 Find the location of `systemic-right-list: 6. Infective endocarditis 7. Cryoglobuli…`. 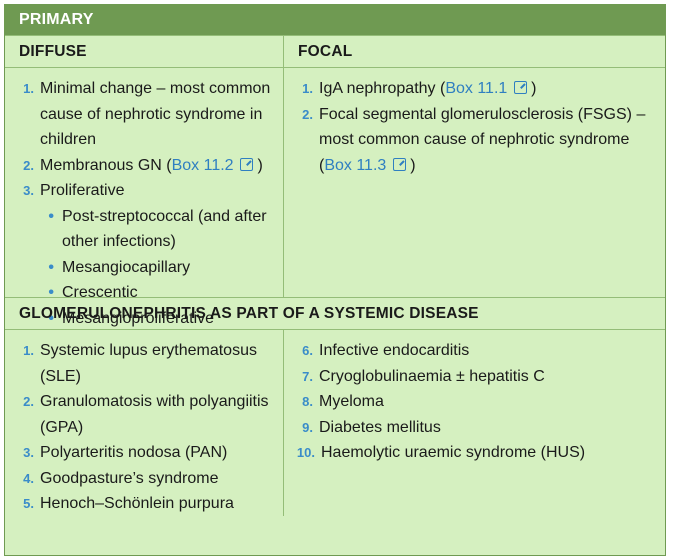

systemic-right-list: 6. Infective endocarditis 7. Cryoglobuli… is located at coordinates (474, 400).